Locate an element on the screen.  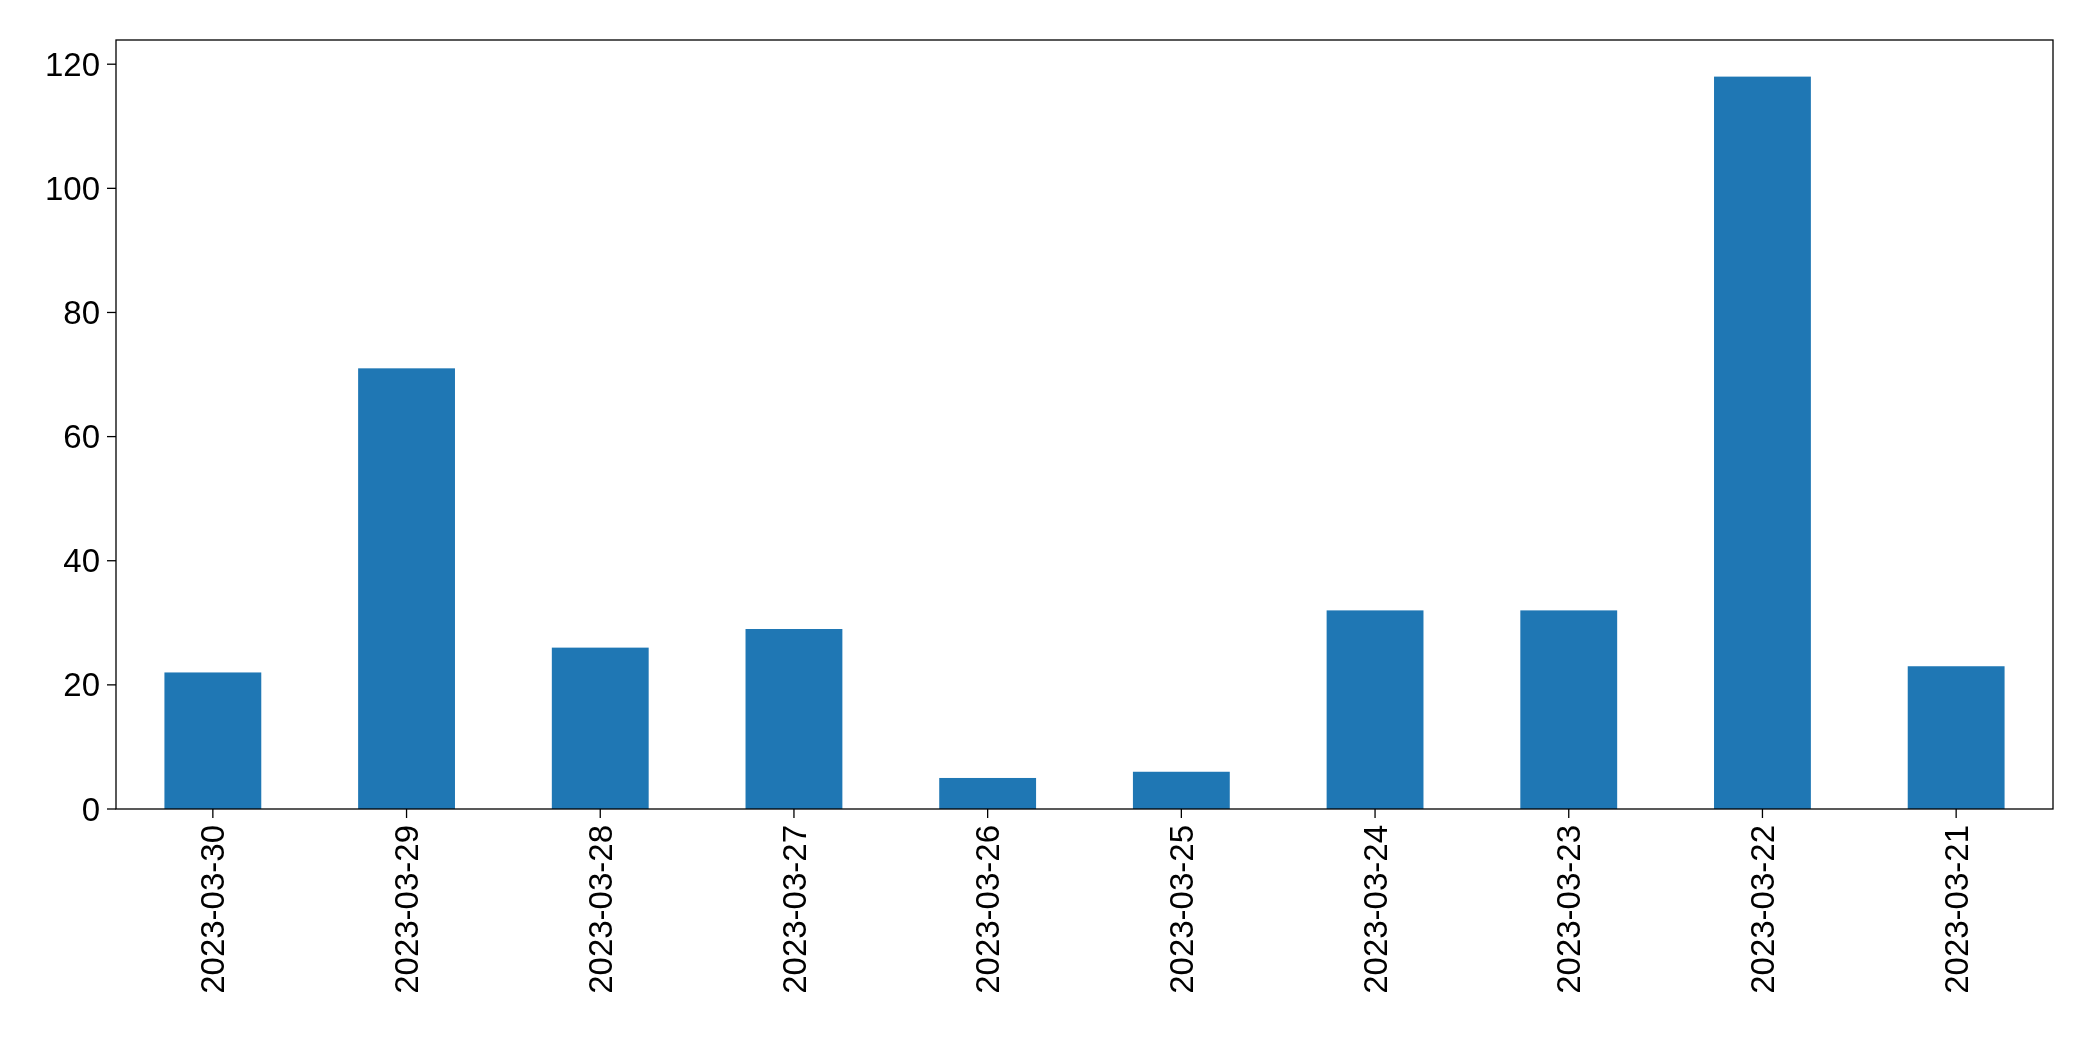
y-tick-label: 60 is located at coordinates (81, 437).